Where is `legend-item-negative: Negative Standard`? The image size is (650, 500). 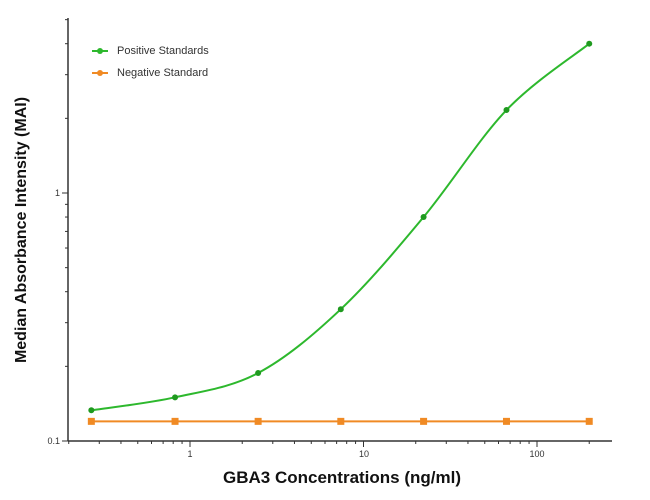
legend-item-negative: Negative Standard is located at coordinates (150, 73).